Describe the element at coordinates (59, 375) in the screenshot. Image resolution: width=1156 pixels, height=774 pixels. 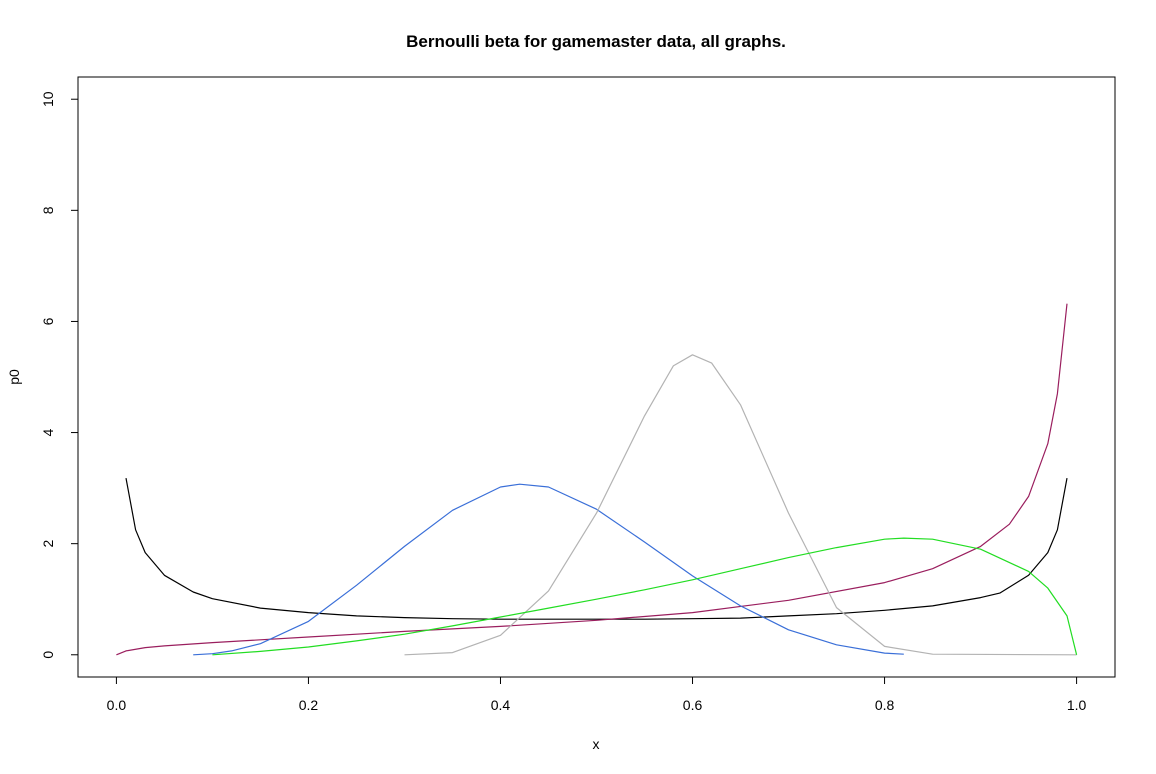
I see `y-axis: 0 2 4 6 8 10` at that location.